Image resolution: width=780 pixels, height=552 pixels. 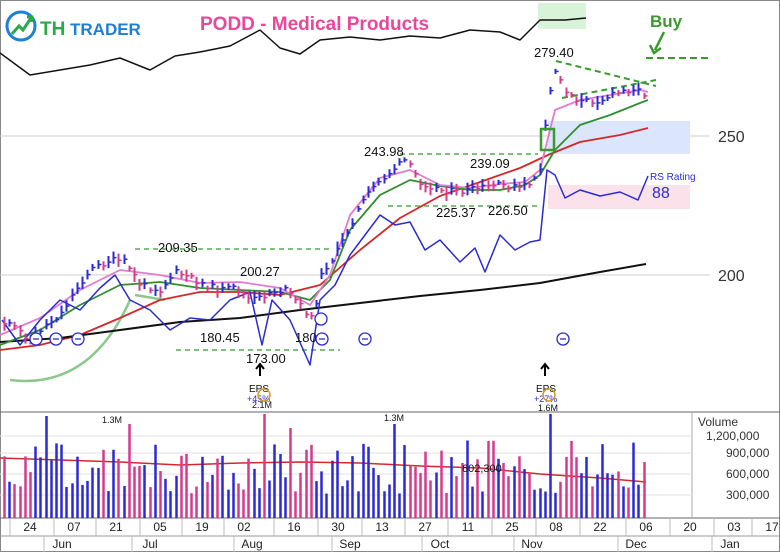 I want to click on logo-graphic: TH TRADER, so click(x=73, y=26).